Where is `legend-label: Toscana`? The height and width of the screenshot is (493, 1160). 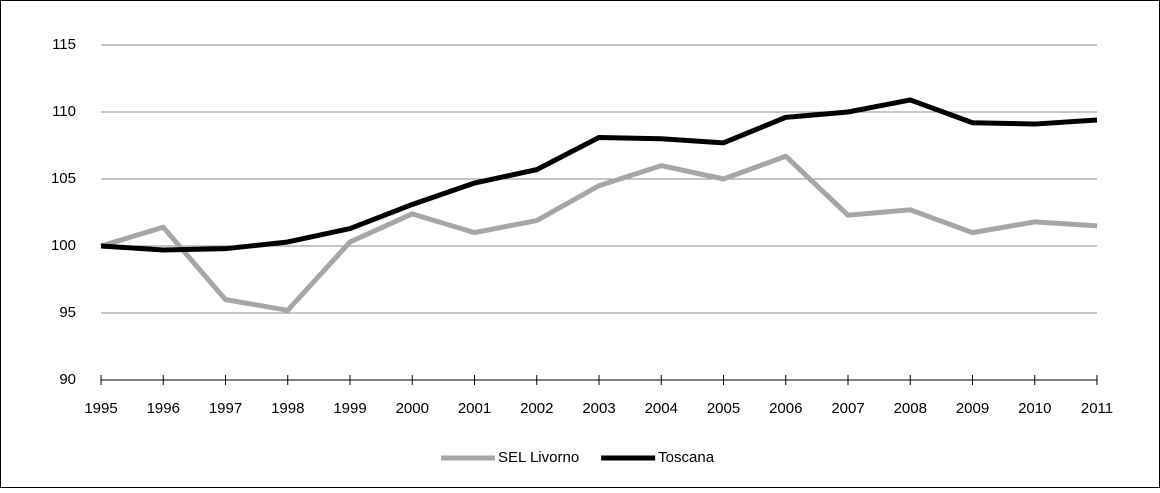
legend-label: Toscana is located at coordinates (686, 457).